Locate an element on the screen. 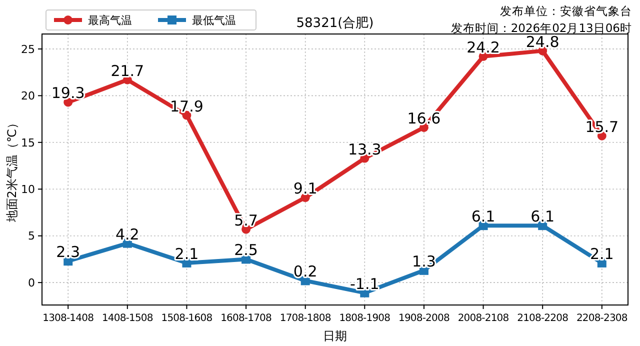 This screenshot has height=346, width=640. data-label: 2.3 is located at coordinates (68, 252).